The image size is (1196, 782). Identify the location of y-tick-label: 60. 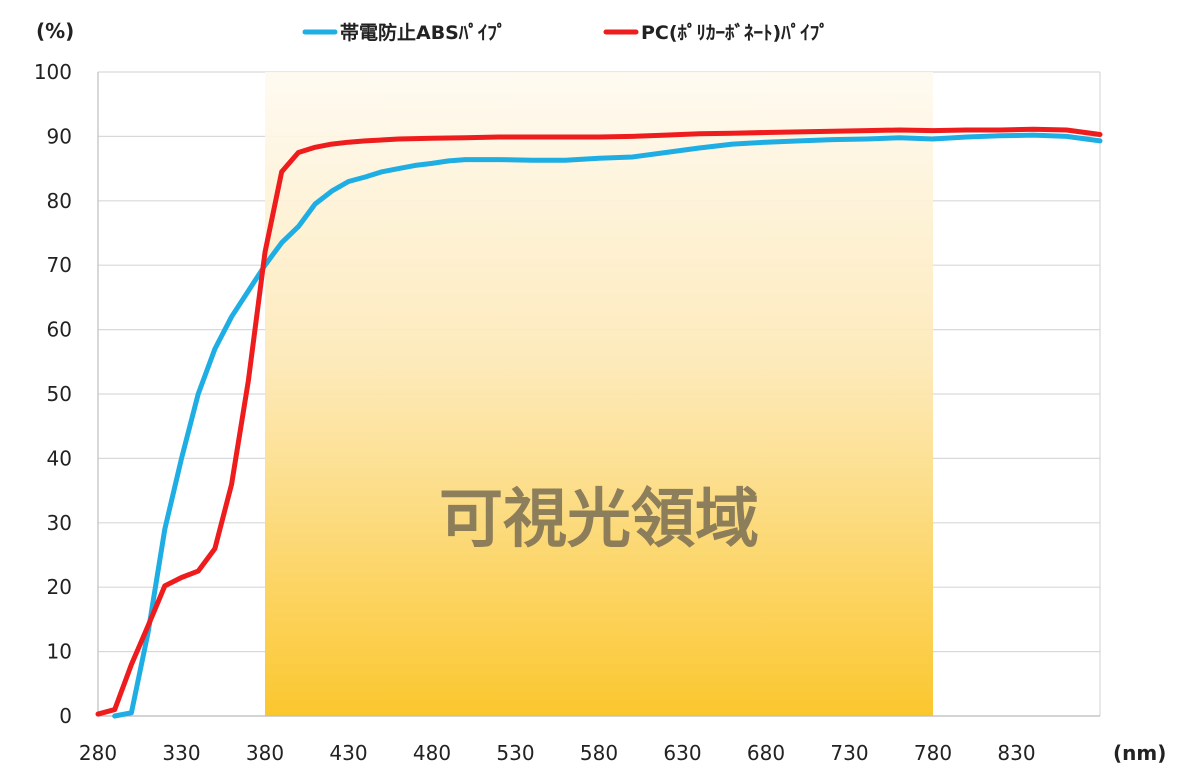
(59, 330).